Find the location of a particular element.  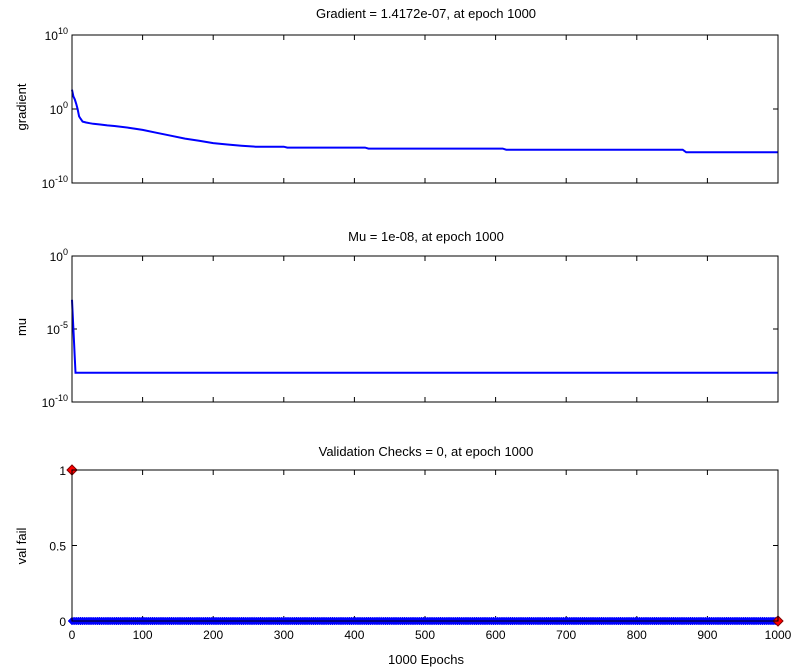

gradient-line is located at coordinates (424, 121).